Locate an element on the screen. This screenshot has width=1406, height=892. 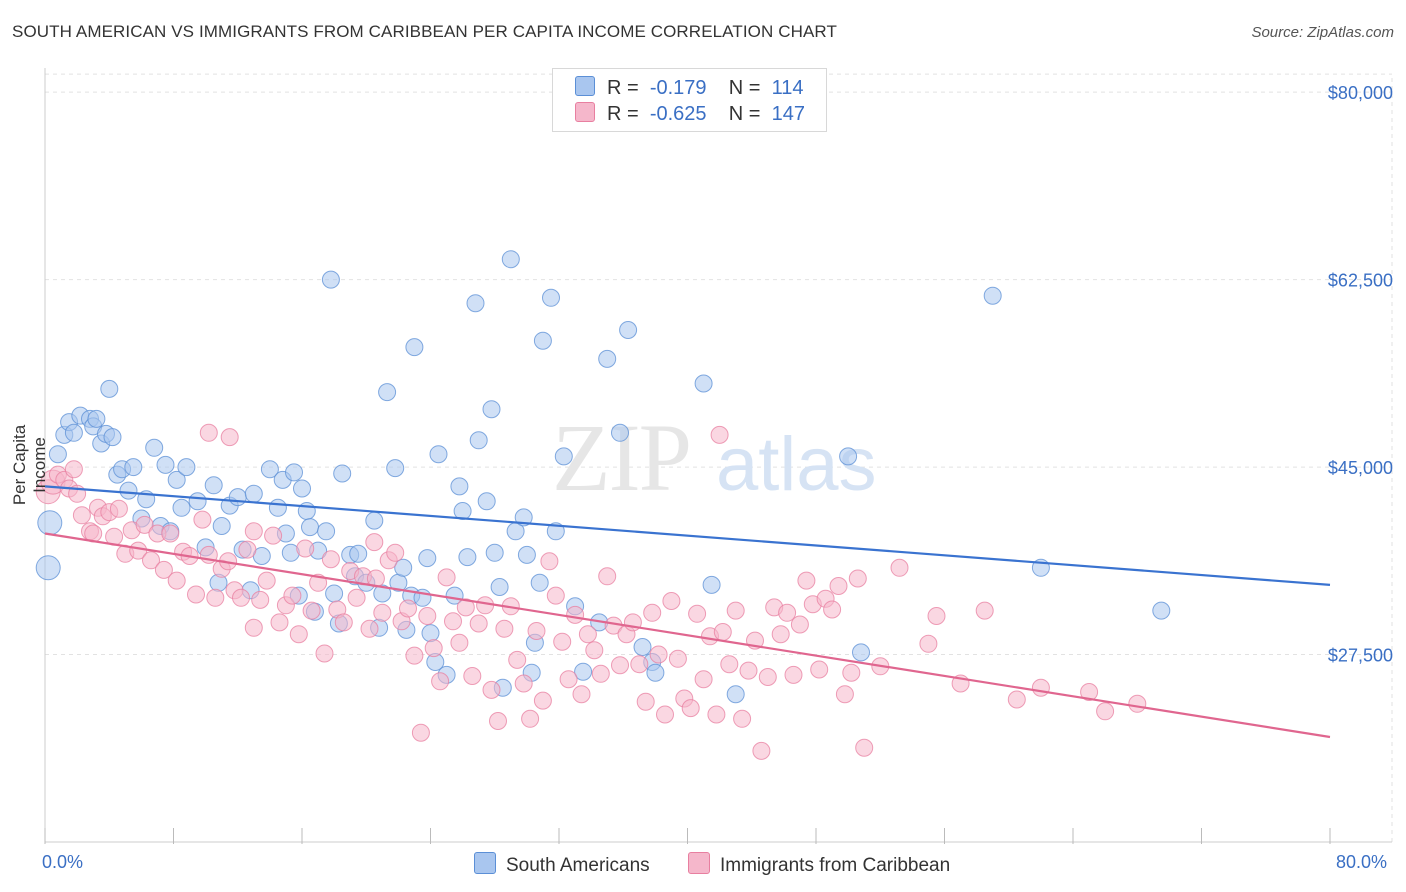
correlation-legend: R = -0.179 N = 114 R = -0.625 N = 147 is located at coordinates (689, 100).